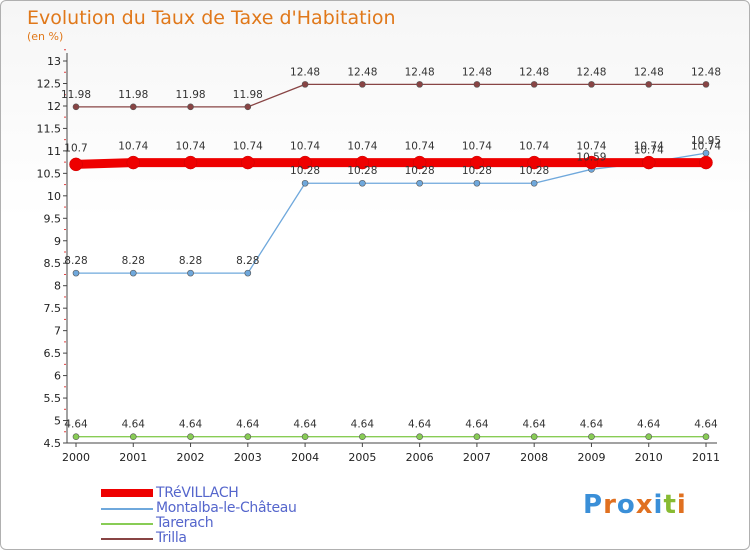  Describe the element at coordinates (127, 509) in the screenshot. I see `legend-swatch-montalba` at that location.